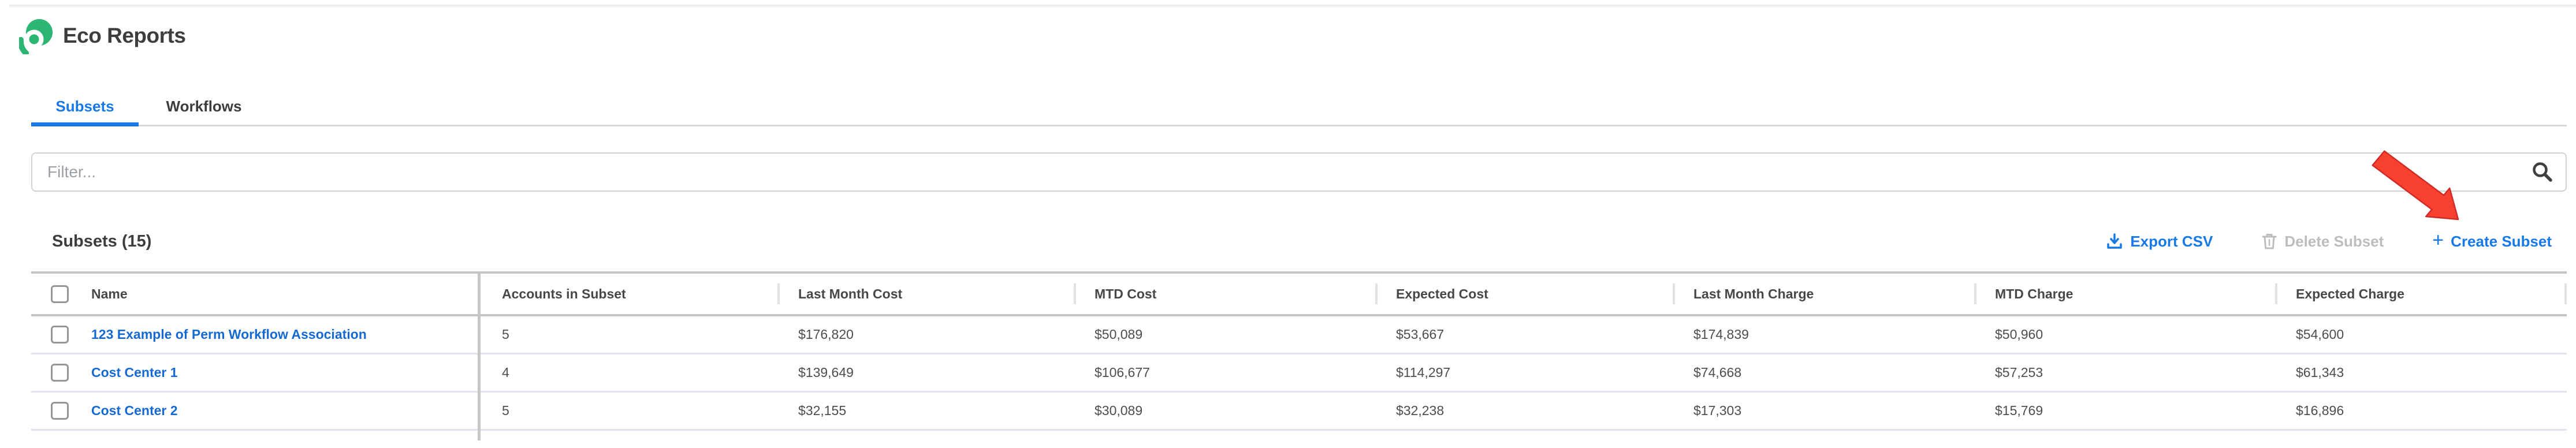  I want to click on name-column-divider, so click(480, 355).